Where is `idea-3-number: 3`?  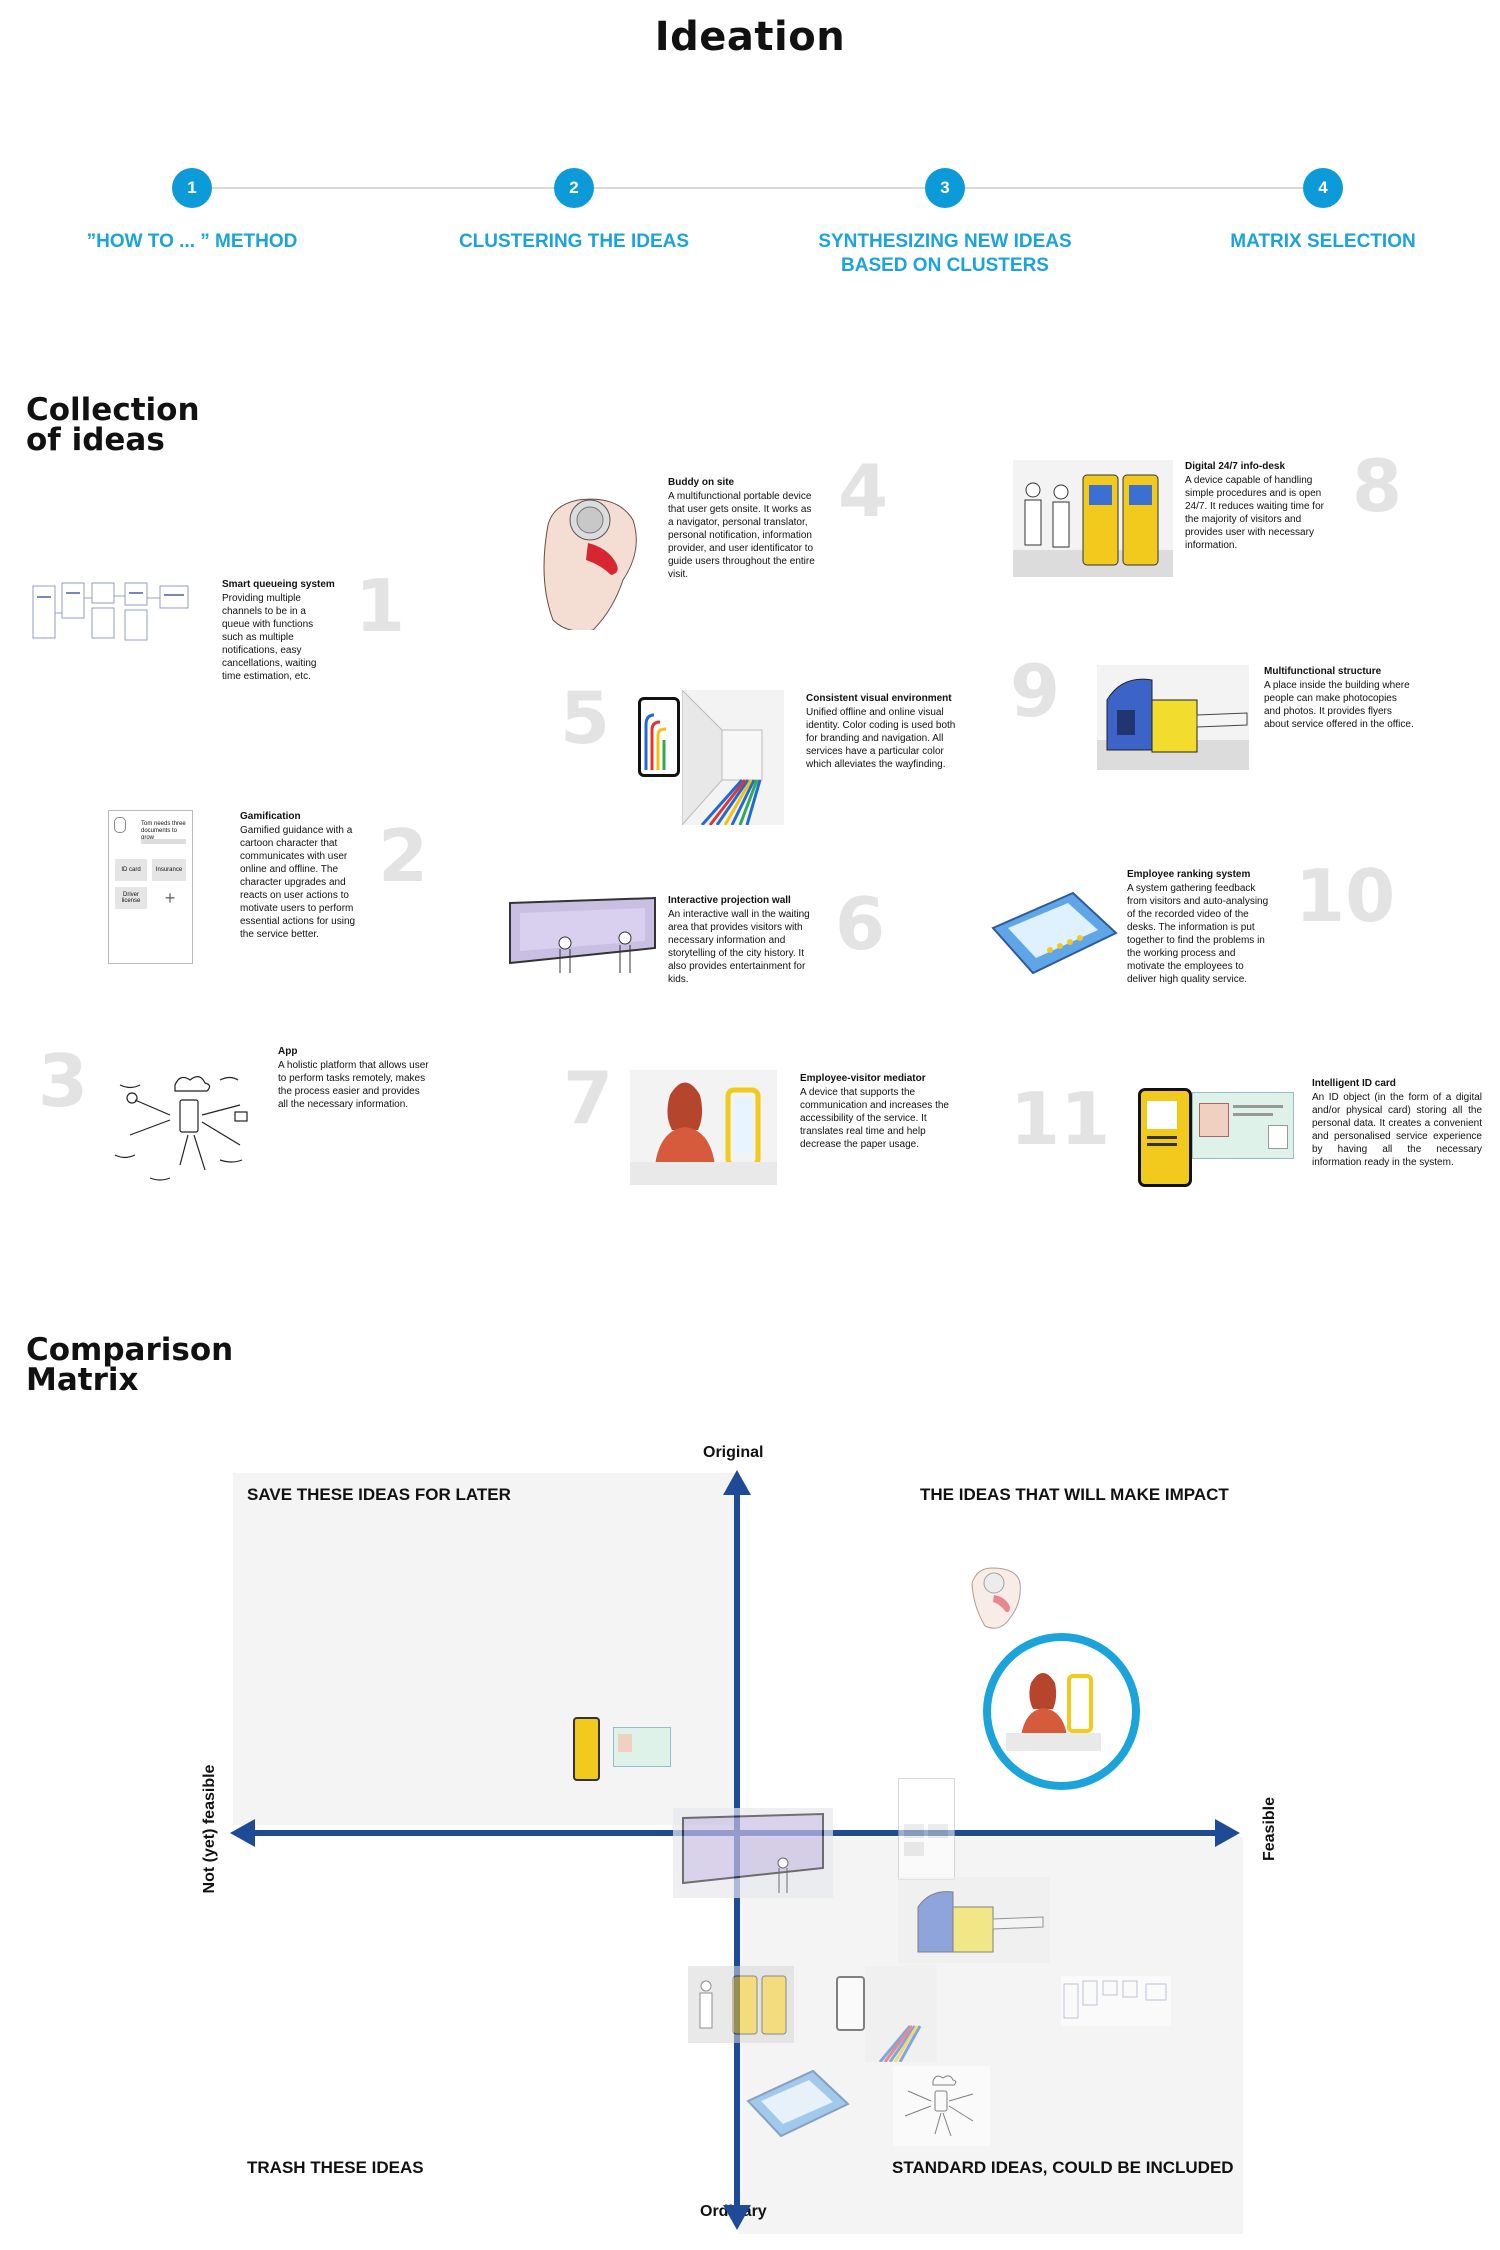 idea-3-number: 3 is located at coordinates (63, 1081).